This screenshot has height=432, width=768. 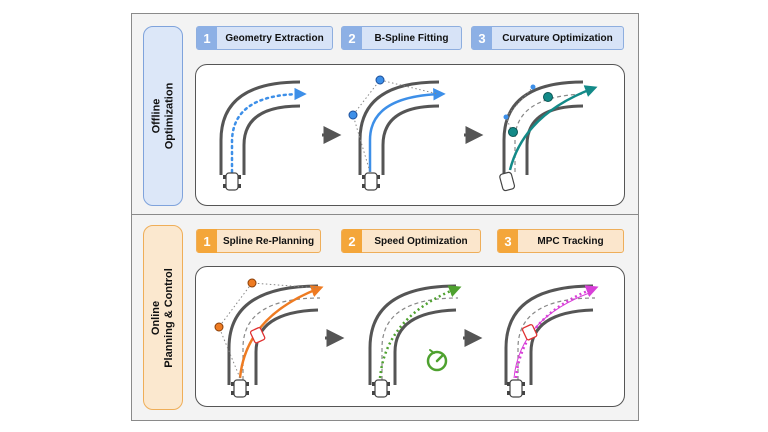 I want to click on b-spline-path, so click(x=407, y=129).